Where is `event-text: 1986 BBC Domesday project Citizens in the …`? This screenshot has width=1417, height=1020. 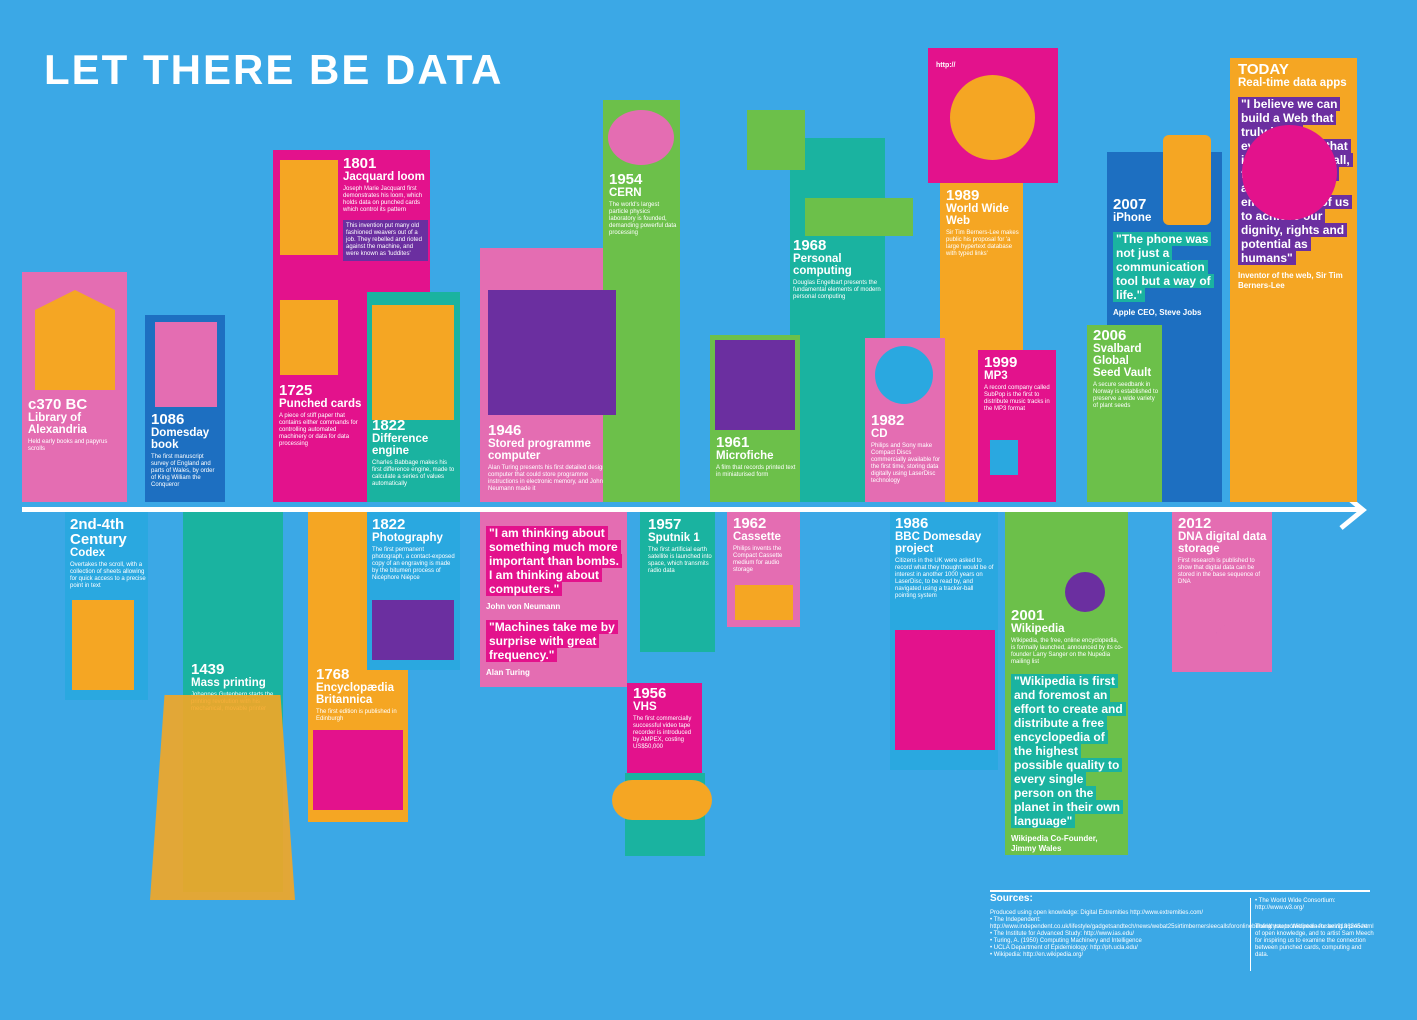
event-text: 1986 BBC Domesday project Citizens in the … is located at coordinates (945, 558).